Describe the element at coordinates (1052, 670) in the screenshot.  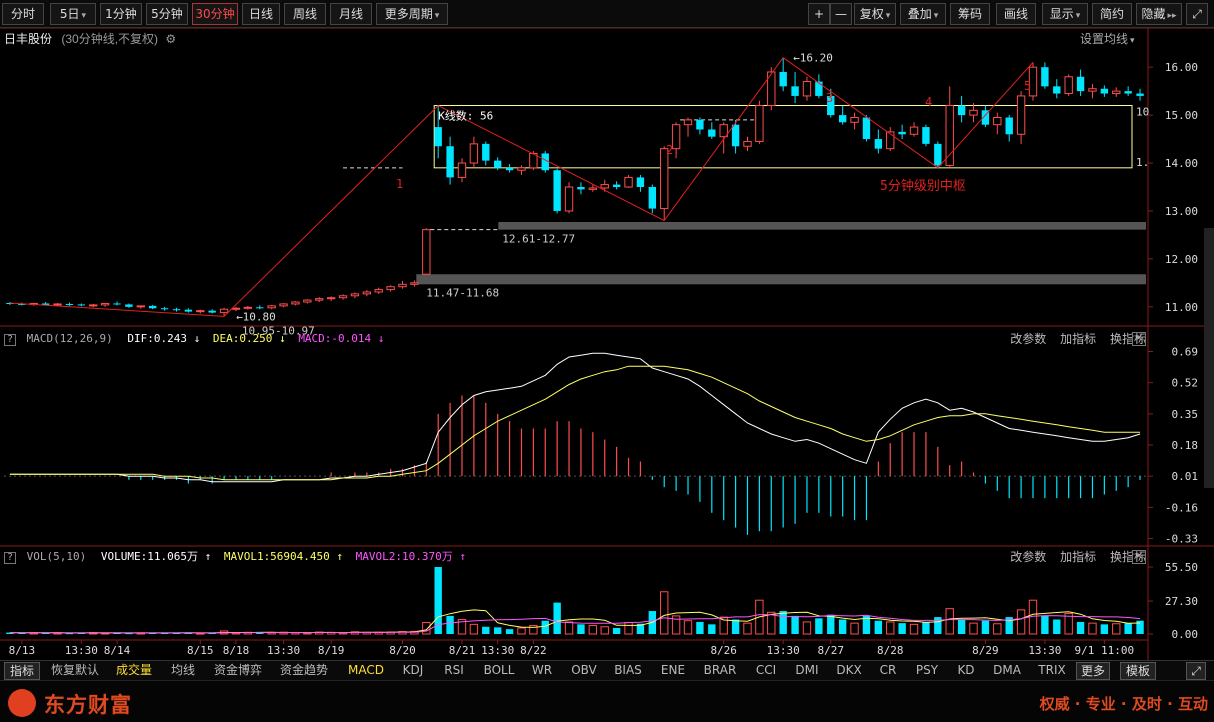
I see `tab-trix: TRIX` at that location.